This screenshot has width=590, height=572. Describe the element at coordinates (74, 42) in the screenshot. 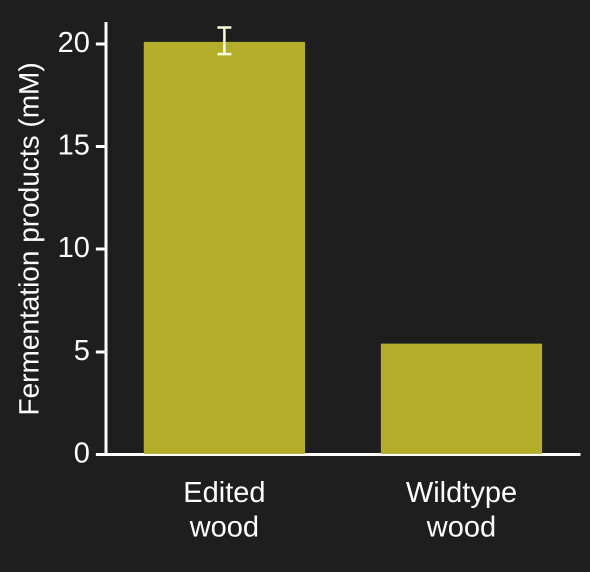

I see `y-tick-label: 20` at that location.